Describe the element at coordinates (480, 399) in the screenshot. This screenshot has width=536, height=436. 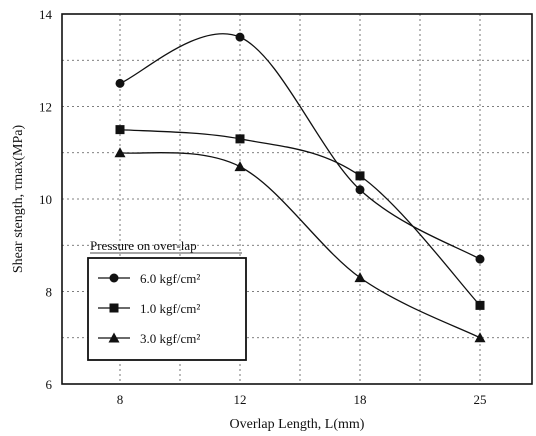
I see `x-tick-label: 25` at that location.